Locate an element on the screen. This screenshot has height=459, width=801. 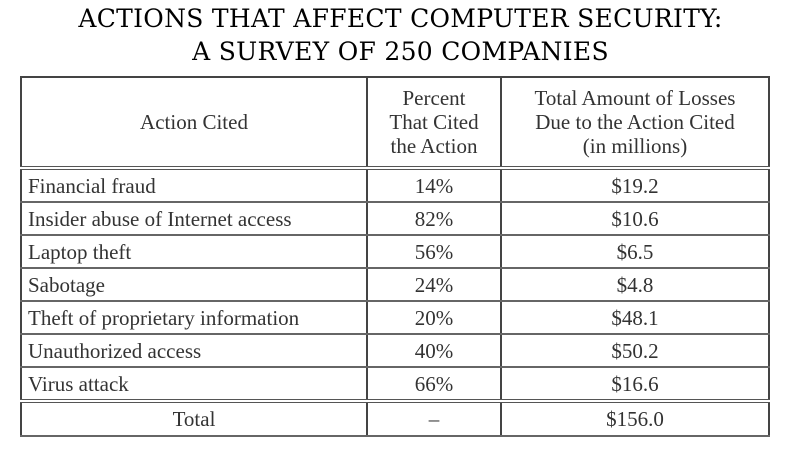
losses-cell: $50.2 is located at coordinates (635, 351).